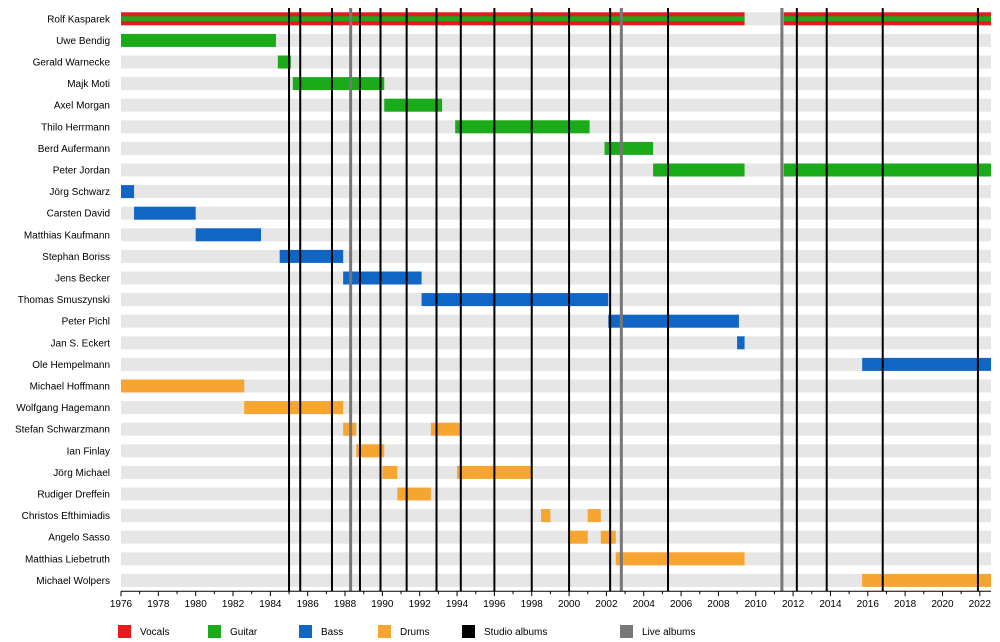 The height and width of the screenshot is (642, 1000). I want to click on member-label: Peter Pichl, so click(86, 322).